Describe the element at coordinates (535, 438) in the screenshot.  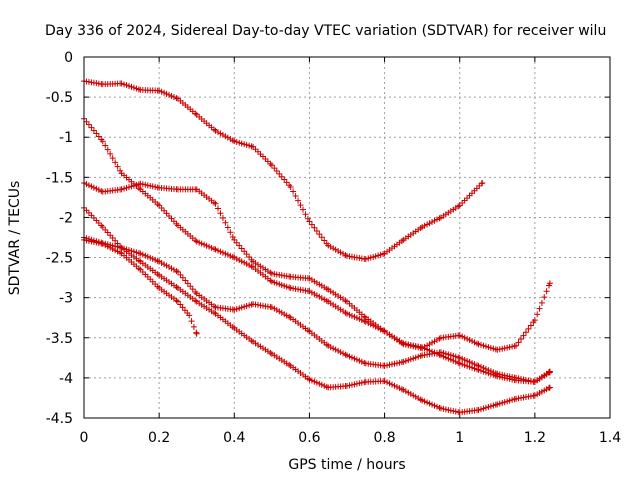
I see `x-tick-label: 1.2` at that location.